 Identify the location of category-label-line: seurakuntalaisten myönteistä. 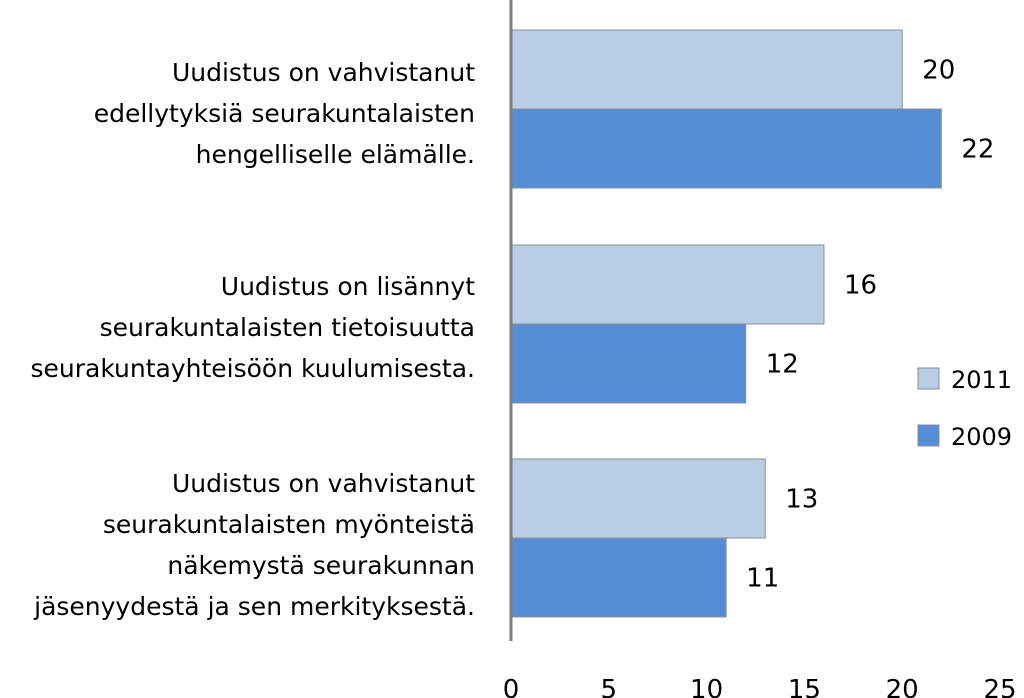
(289, 524).